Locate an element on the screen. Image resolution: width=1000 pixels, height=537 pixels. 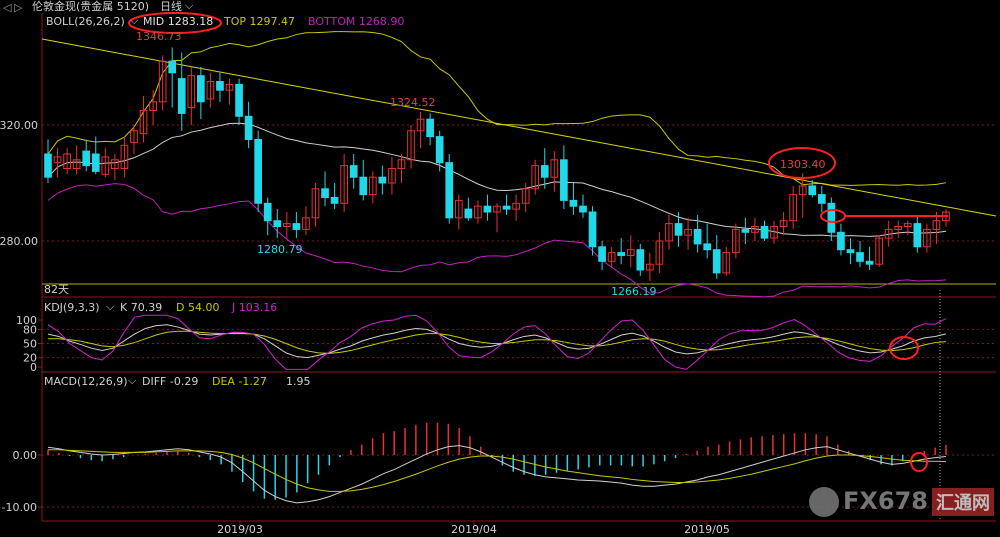
annotation-high-3: 1303.40 is located at coordinates (803, 164).